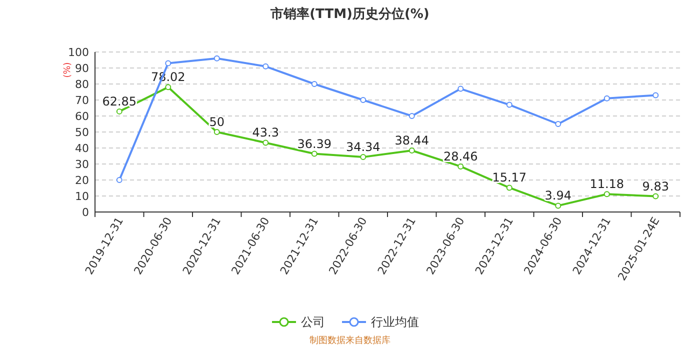 This screenshot has width=700, height=350. I want to click on y-tick-label: 50, so click(82, 132).